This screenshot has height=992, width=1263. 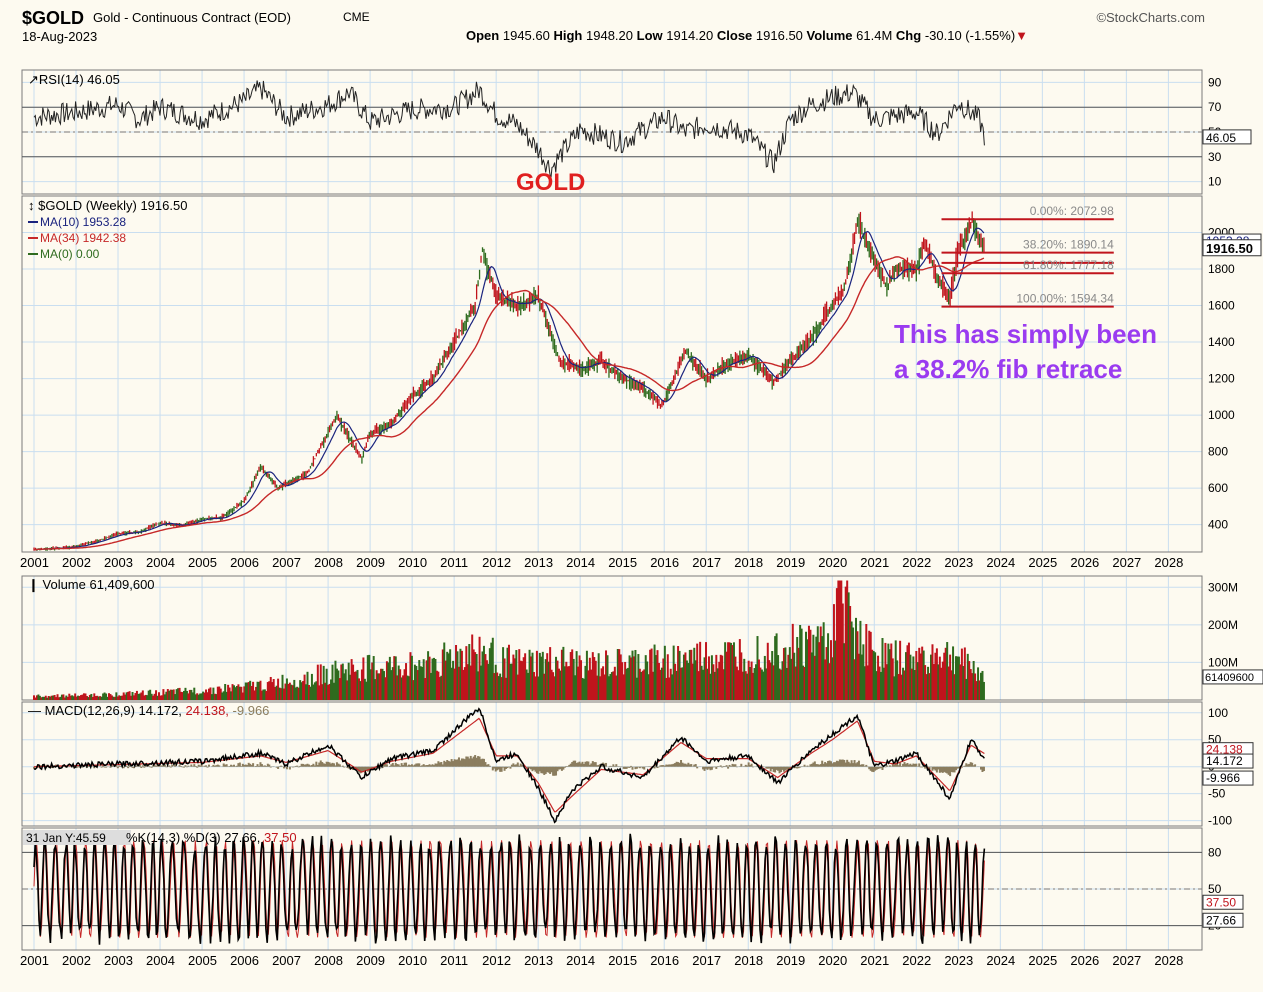 What do you see at coordinates (1221, 415) in the screenshot?
I see `y-tick-price: 1000` at bounding box center [1221, 415].